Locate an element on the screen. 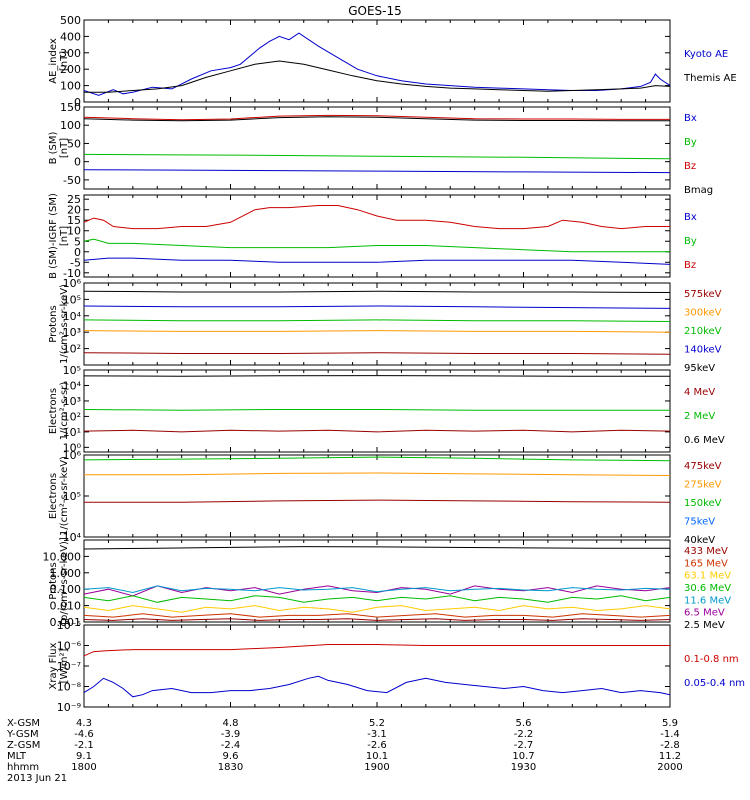 This screenshot has height=800, width=750. x-axis-row-label: MLT is located at coordinates (17, 756).